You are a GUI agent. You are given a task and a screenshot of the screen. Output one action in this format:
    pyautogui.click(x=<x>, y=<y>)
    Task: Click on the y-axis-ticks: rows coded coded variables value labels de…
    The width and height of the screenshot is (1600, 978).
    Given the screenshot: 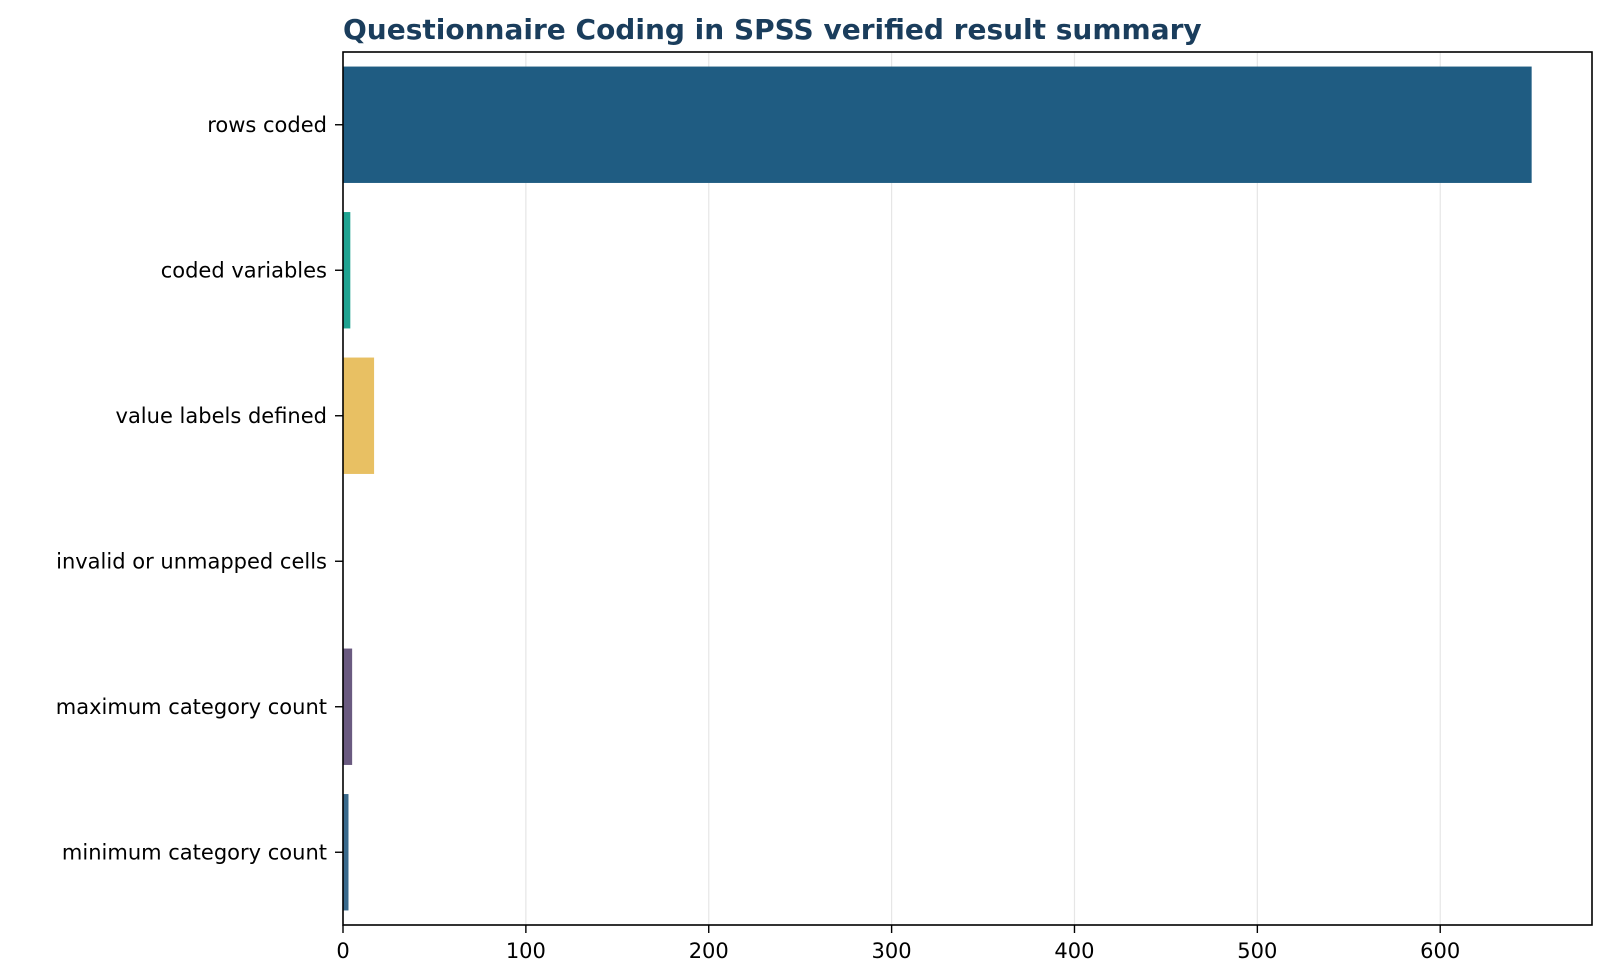 What is the action you would take?
    pyautogui.click(x=199, y=488)
    